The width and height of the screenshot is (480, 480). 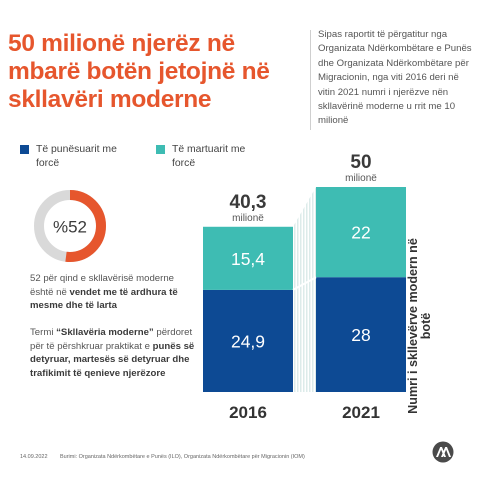 I want to click on header-divider, so click(x=310, y=80).